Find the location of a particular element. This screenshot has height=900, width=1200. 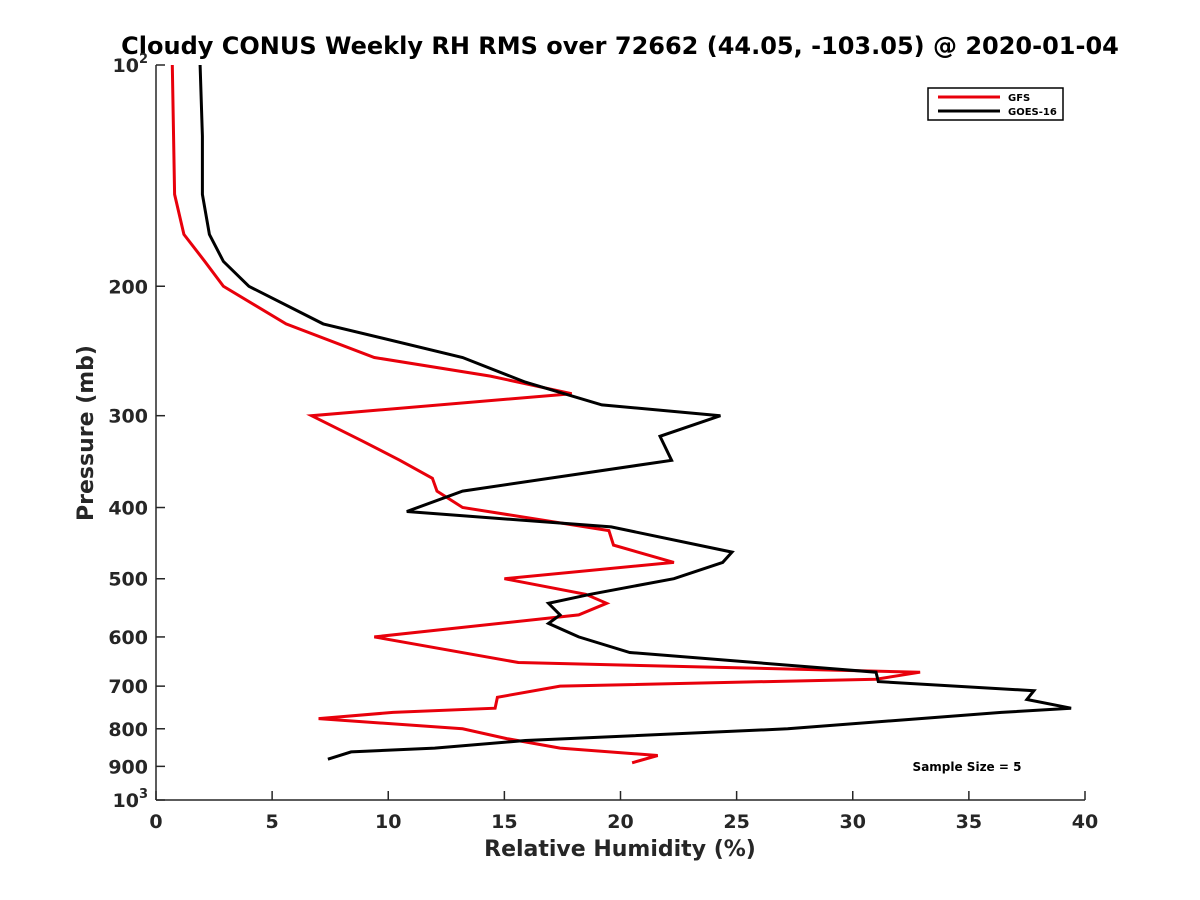

y-tick-label: 600 is located at coordinates (128, 638).